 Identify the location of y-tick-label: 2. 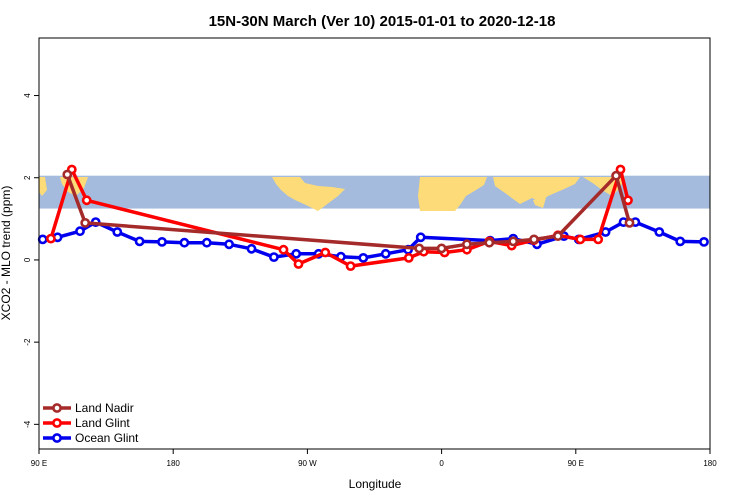
(27, 177).